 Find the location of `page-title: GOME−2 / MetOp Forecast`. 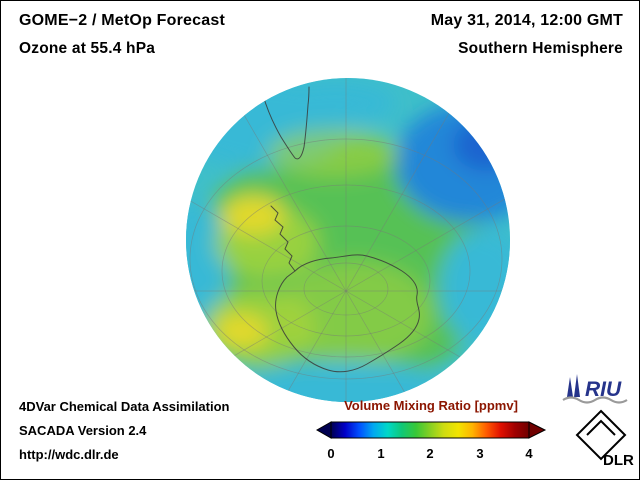

page-title: GOME−2 / MetOp Forecast is located at coordinates (122, 20).